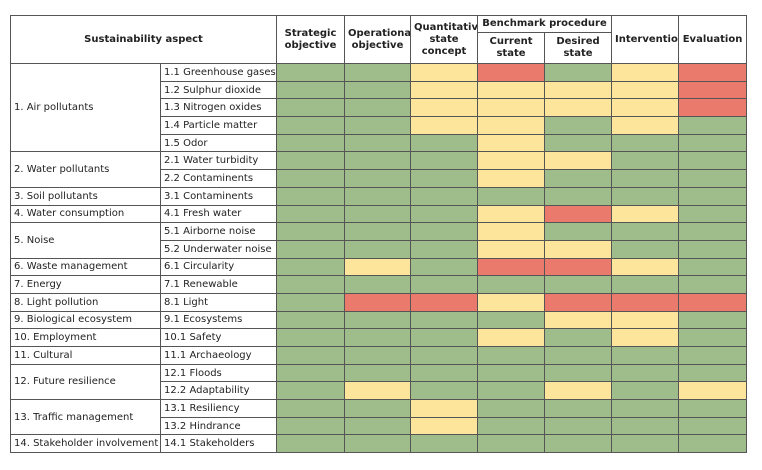  What do you see at coordinates (85, 302) in the screenshot?
I see `aspect-label: 8. Light pollution` at bounding box center [85, 302].